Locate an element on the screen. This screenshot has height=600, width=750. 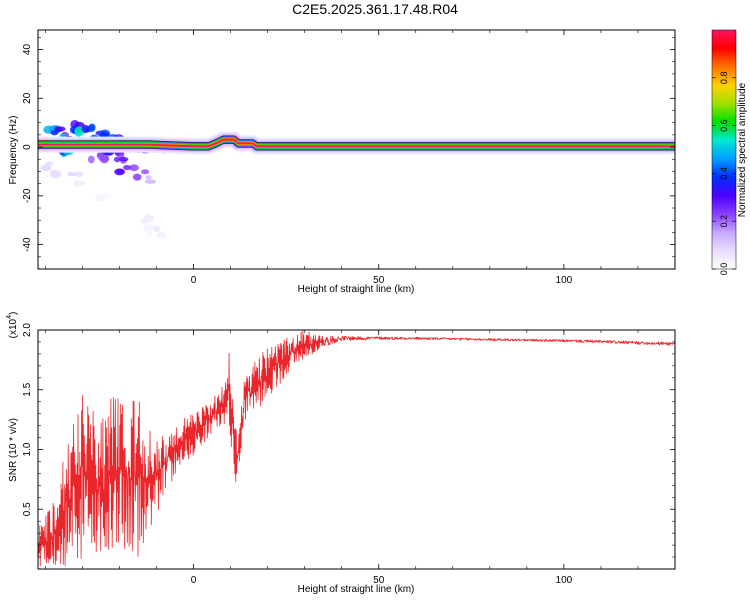
svg-text: 0.4 is located at coordinates (724, 173).